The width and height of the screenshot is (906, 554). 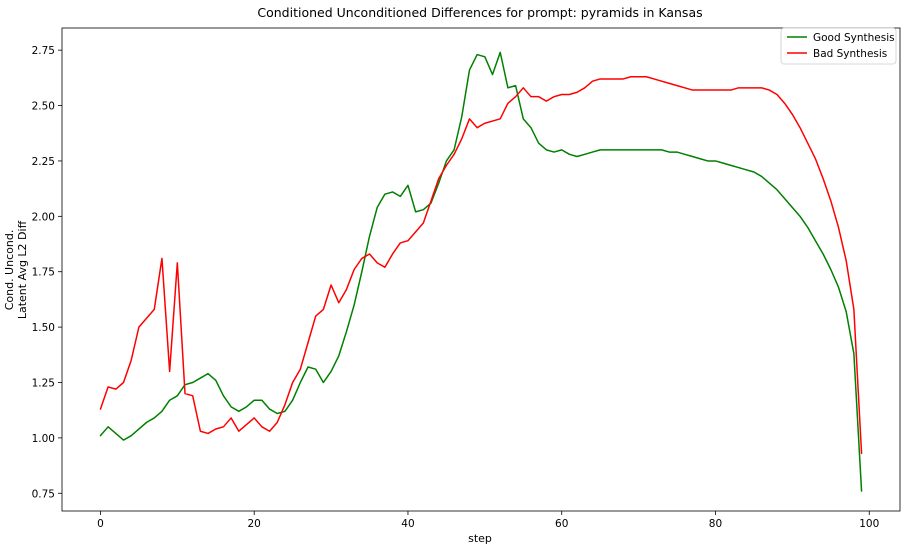 What do you see at coordinates (43, 273) in the screenshot?
I see `y-tick-label-1.75: 1.75` at bounding box center [43, 273].